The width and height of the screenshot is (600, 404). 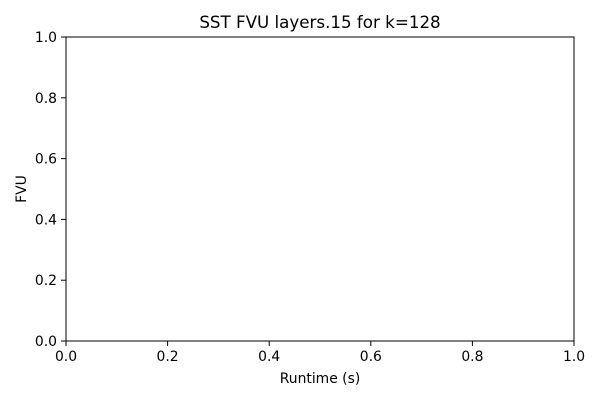 I want to click on y-tick-label: 0.8, so click(x=46, y=99).